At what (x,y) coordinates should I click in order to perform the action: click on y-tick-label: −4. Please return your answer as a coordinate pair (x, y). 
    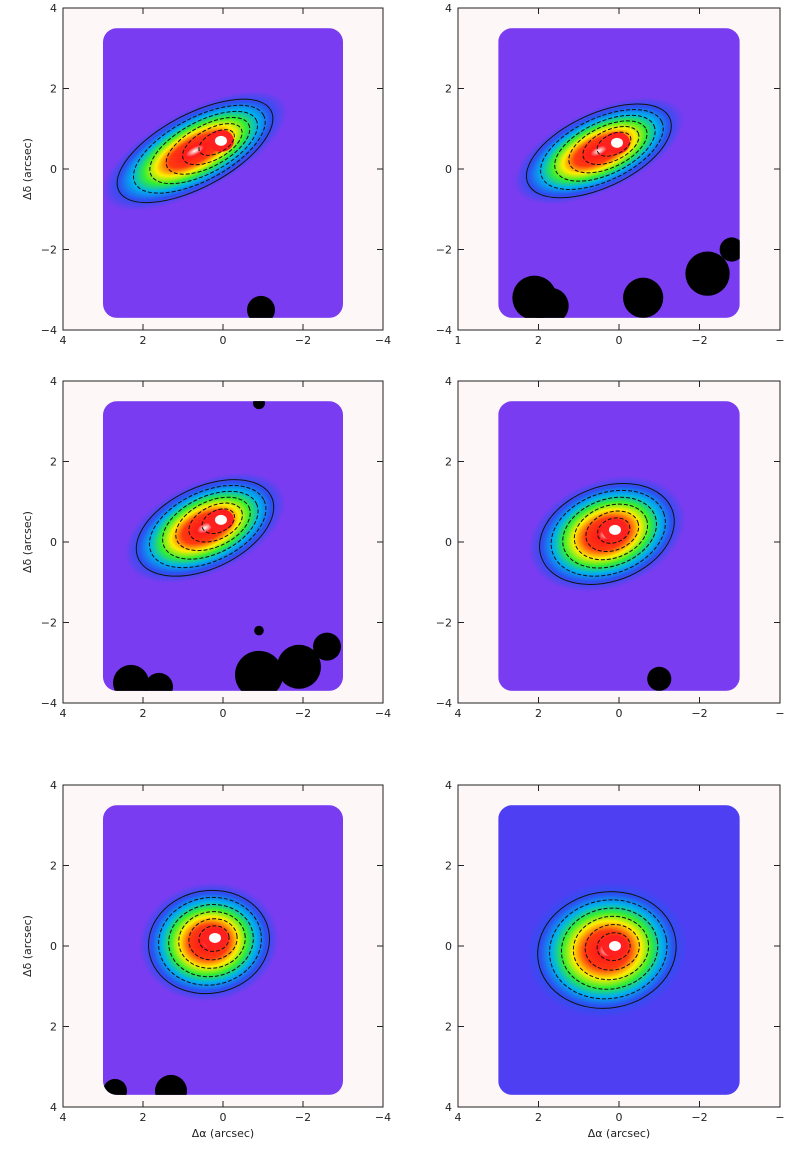
    Looking at the image, I should click on (49, 703).